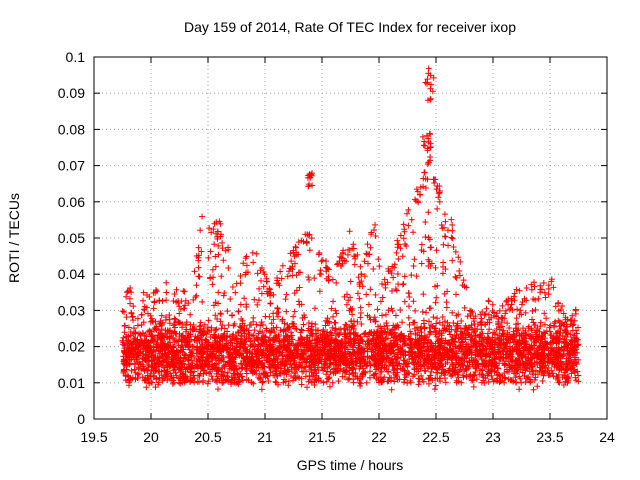  I want to click on y-tick-label: 0.01, so click(71, 383).